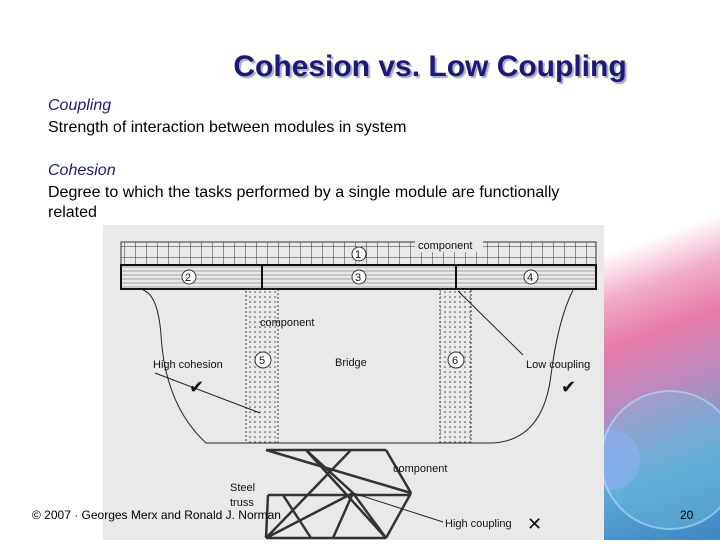 Image resolution: width=720 pixels, height=545 pixels. I want to click on number-2: 2, so click(188, 278).